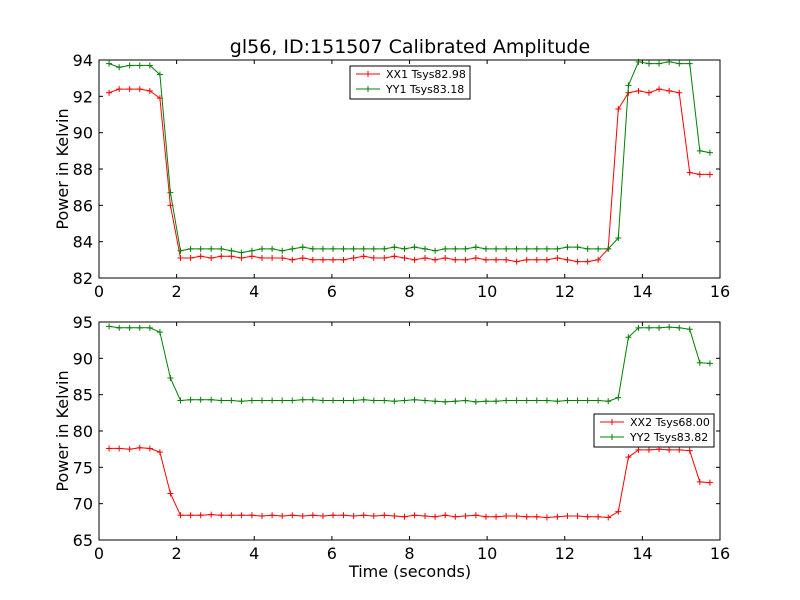 This screenshot has height=600, width=800. What do you see at coordinates (409, 553) in the screenshot?
I see `x-tick-label: 8` at bounding box center [409, 553].